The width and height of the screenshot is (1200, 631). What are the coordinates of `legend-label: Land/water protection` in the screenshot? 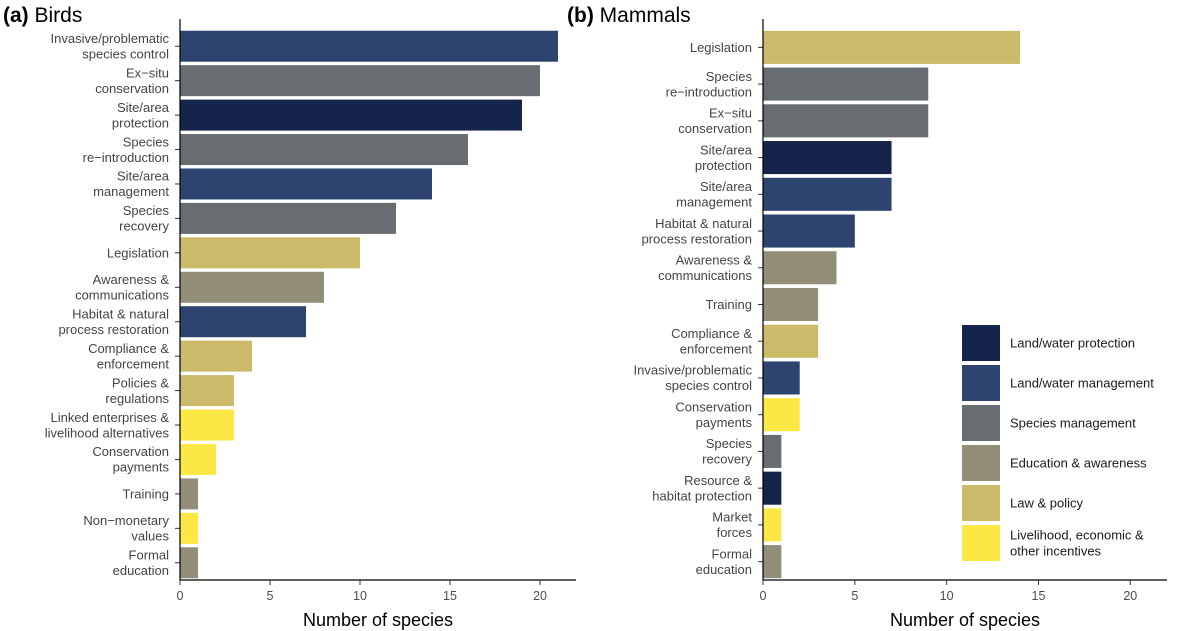 It's located at (1072, 343).